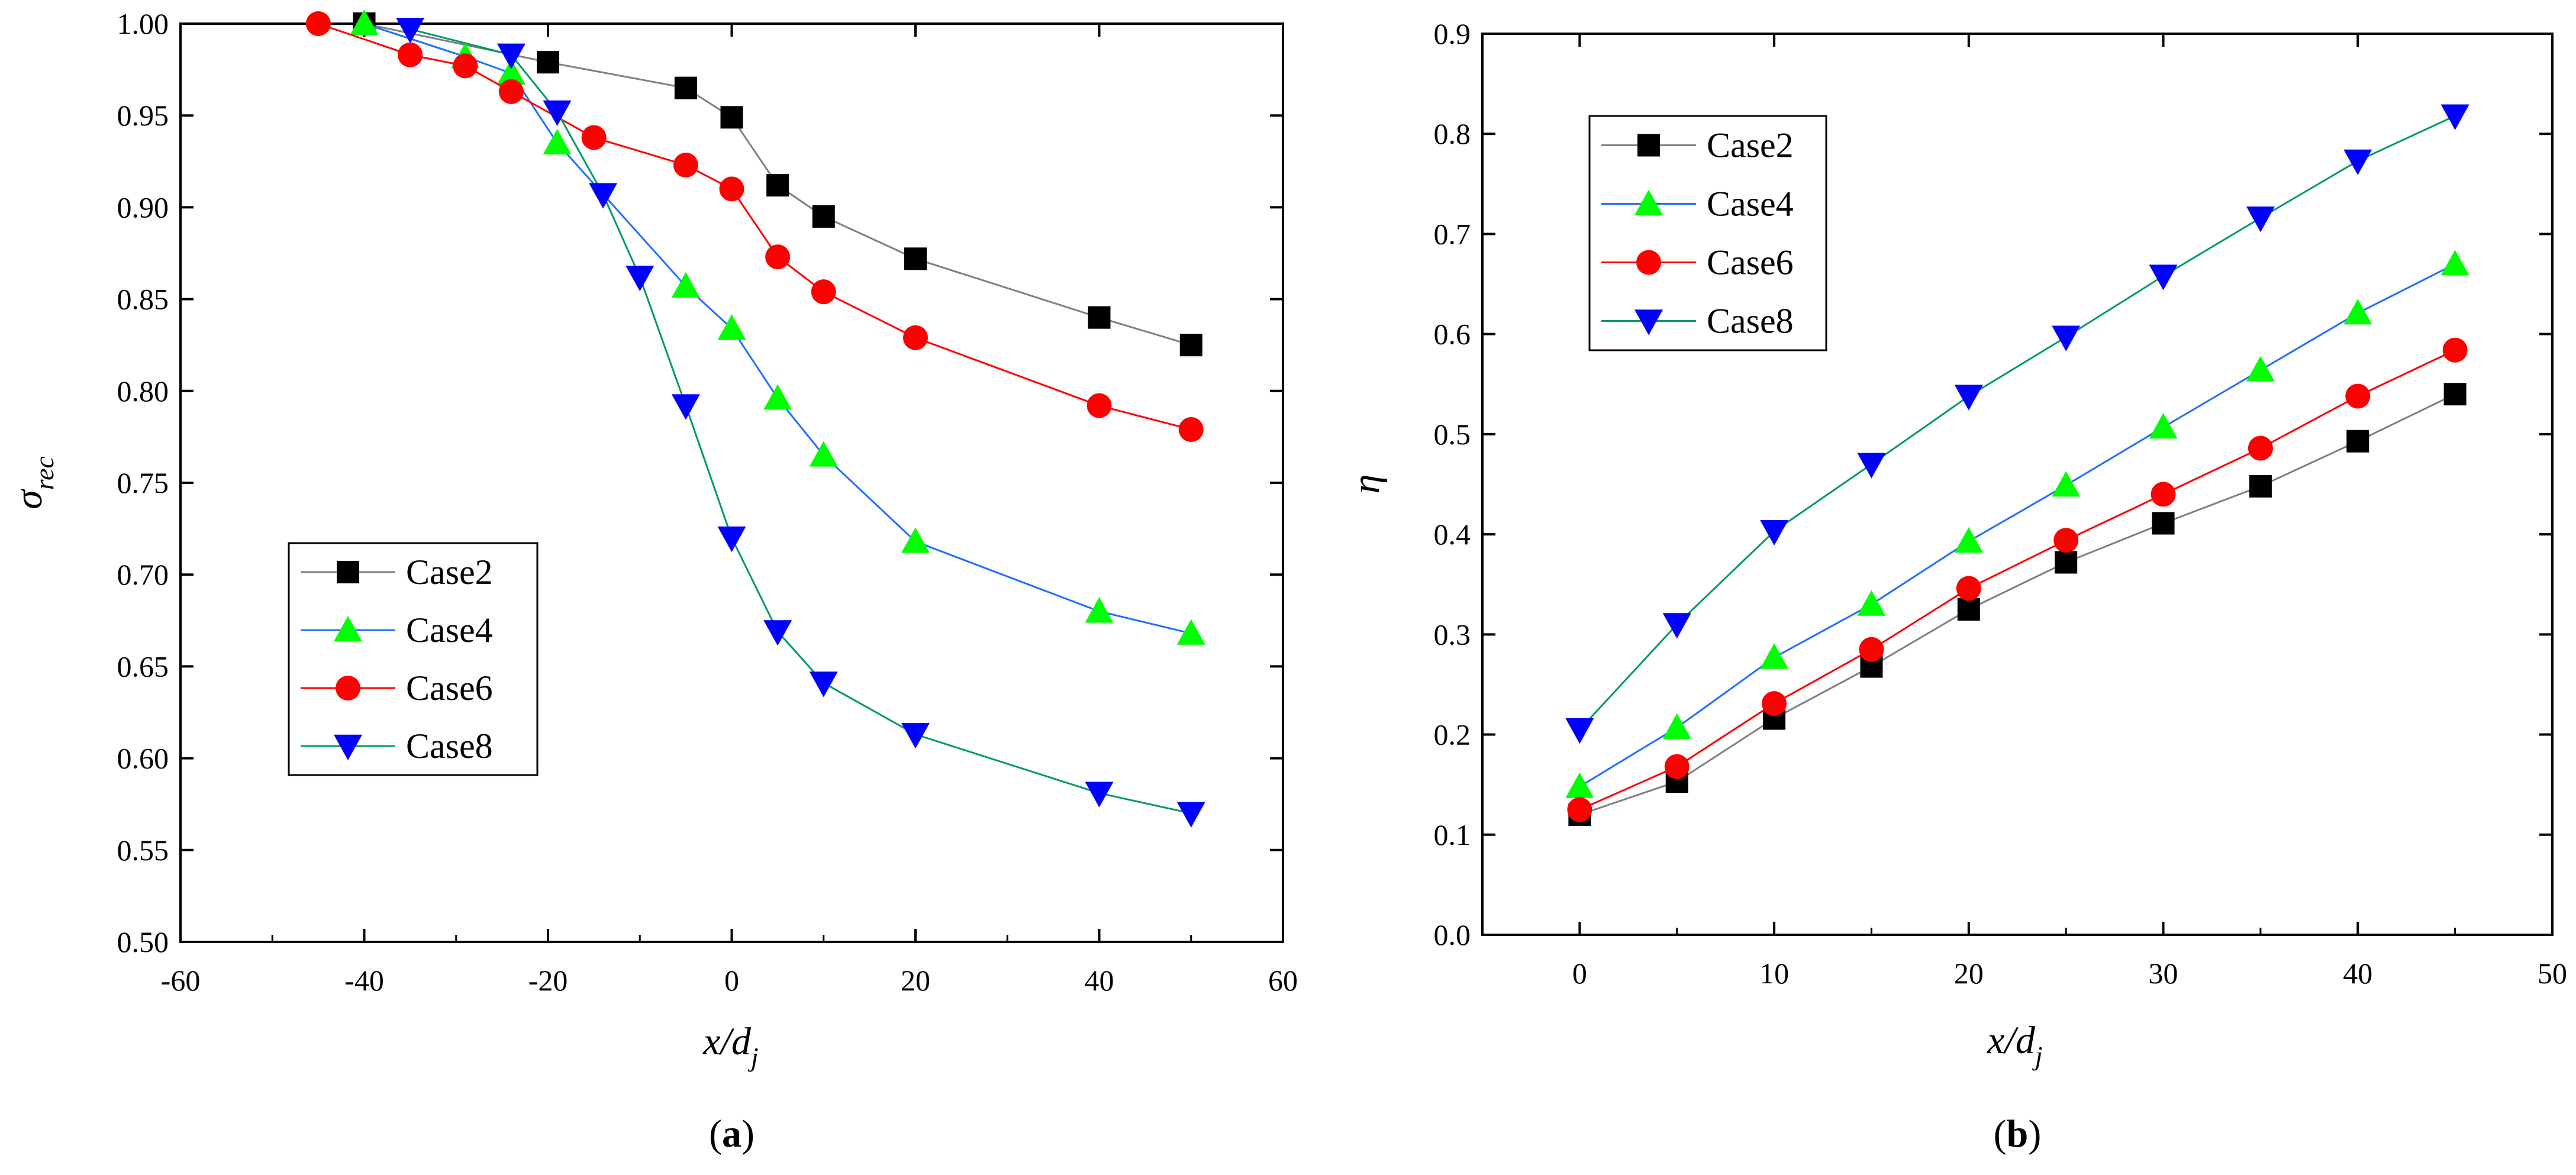 The width and height of the screenshot is (2576, 1175). I want to click on x-tick-label: -60, so click(181, 981).